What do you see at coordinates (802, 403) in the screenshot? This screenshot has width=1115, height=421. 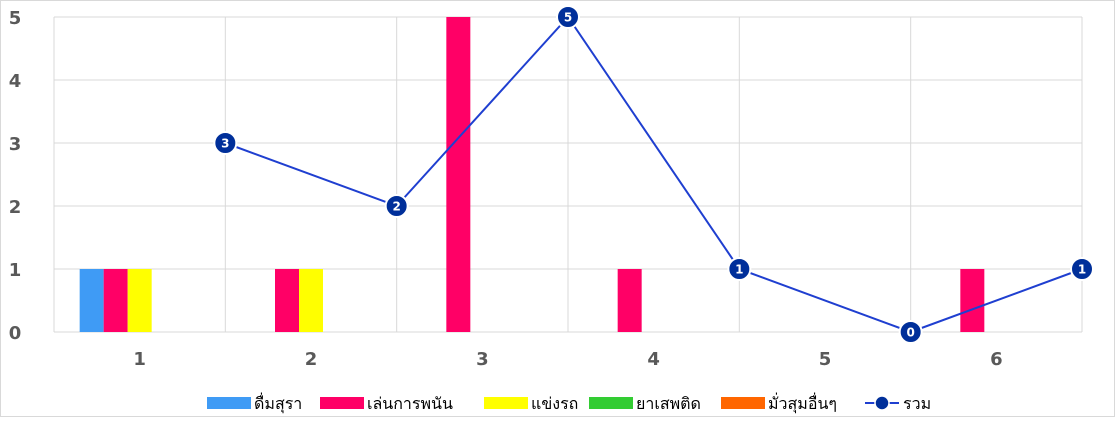 I see `legend-label: มั่วสุมอื่นๆ` at bounding box center [802, 403].